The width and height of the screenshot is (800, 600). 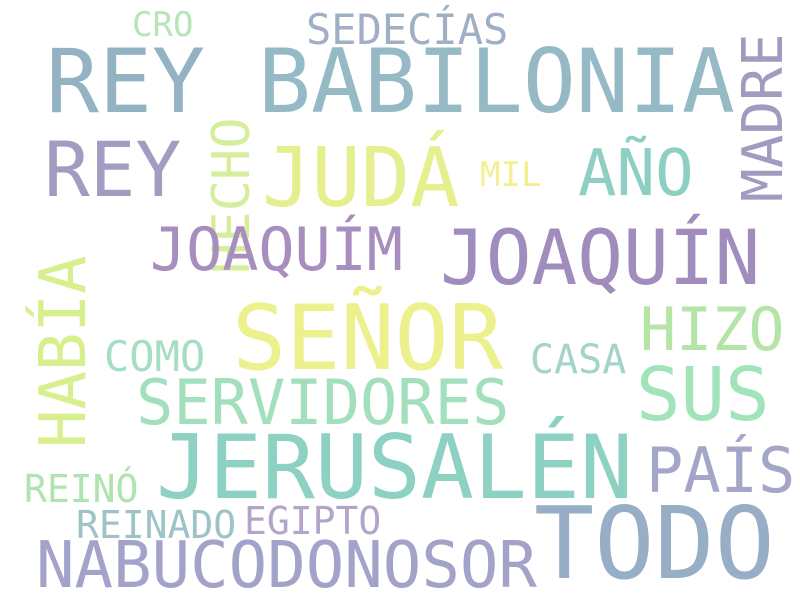 What do you see at coordinates (600, 257) in the screenshot?
I see `word-joaquin: JOAQUÍN` at bounding box center [600, 257].